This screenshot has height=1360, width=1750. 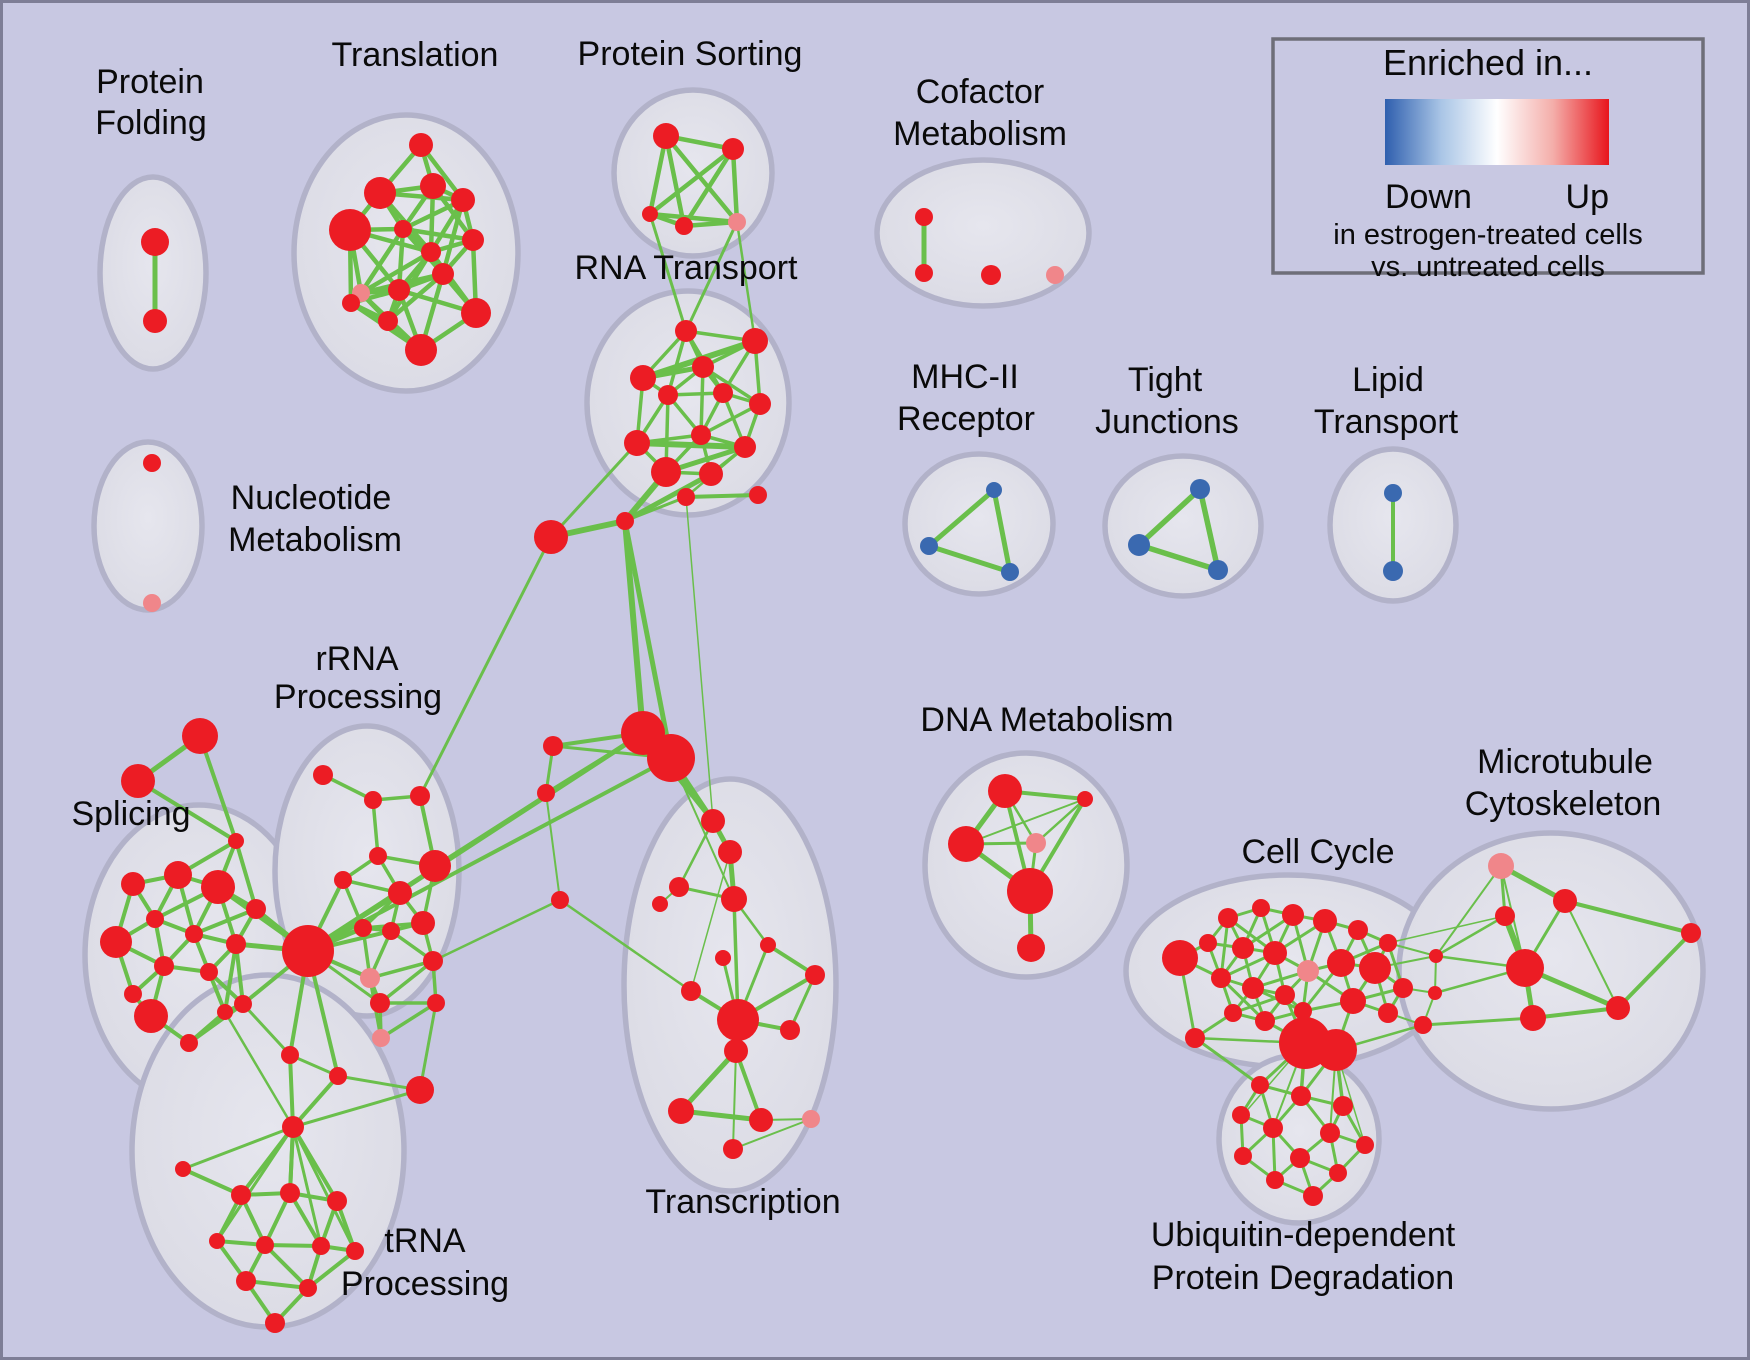 What do you see at coordinates (1386, 422) in the screenshot?
I see `lipid-transport-label: Transport` at bounding box center [1386, 422].